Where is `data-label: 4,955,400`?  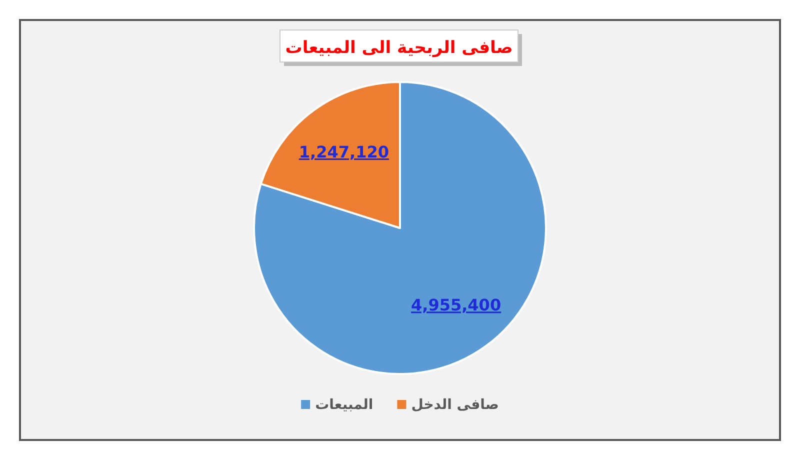
data-label: 4,955,400 is located at coordinates (456, 305).